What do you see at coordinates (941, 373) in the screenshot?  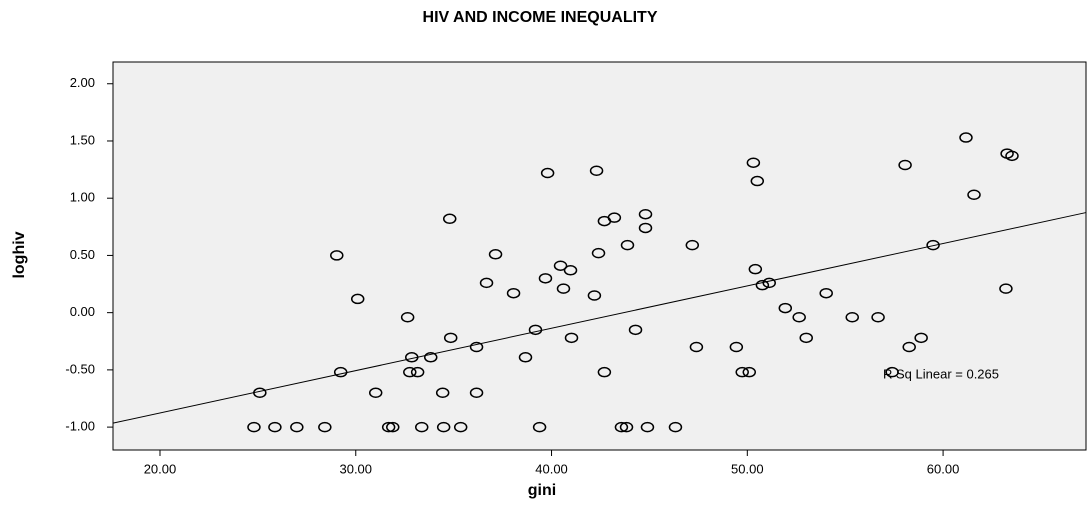 I see `annotation: R Sq Linear = 0.265` at bounding box center [941, 373].